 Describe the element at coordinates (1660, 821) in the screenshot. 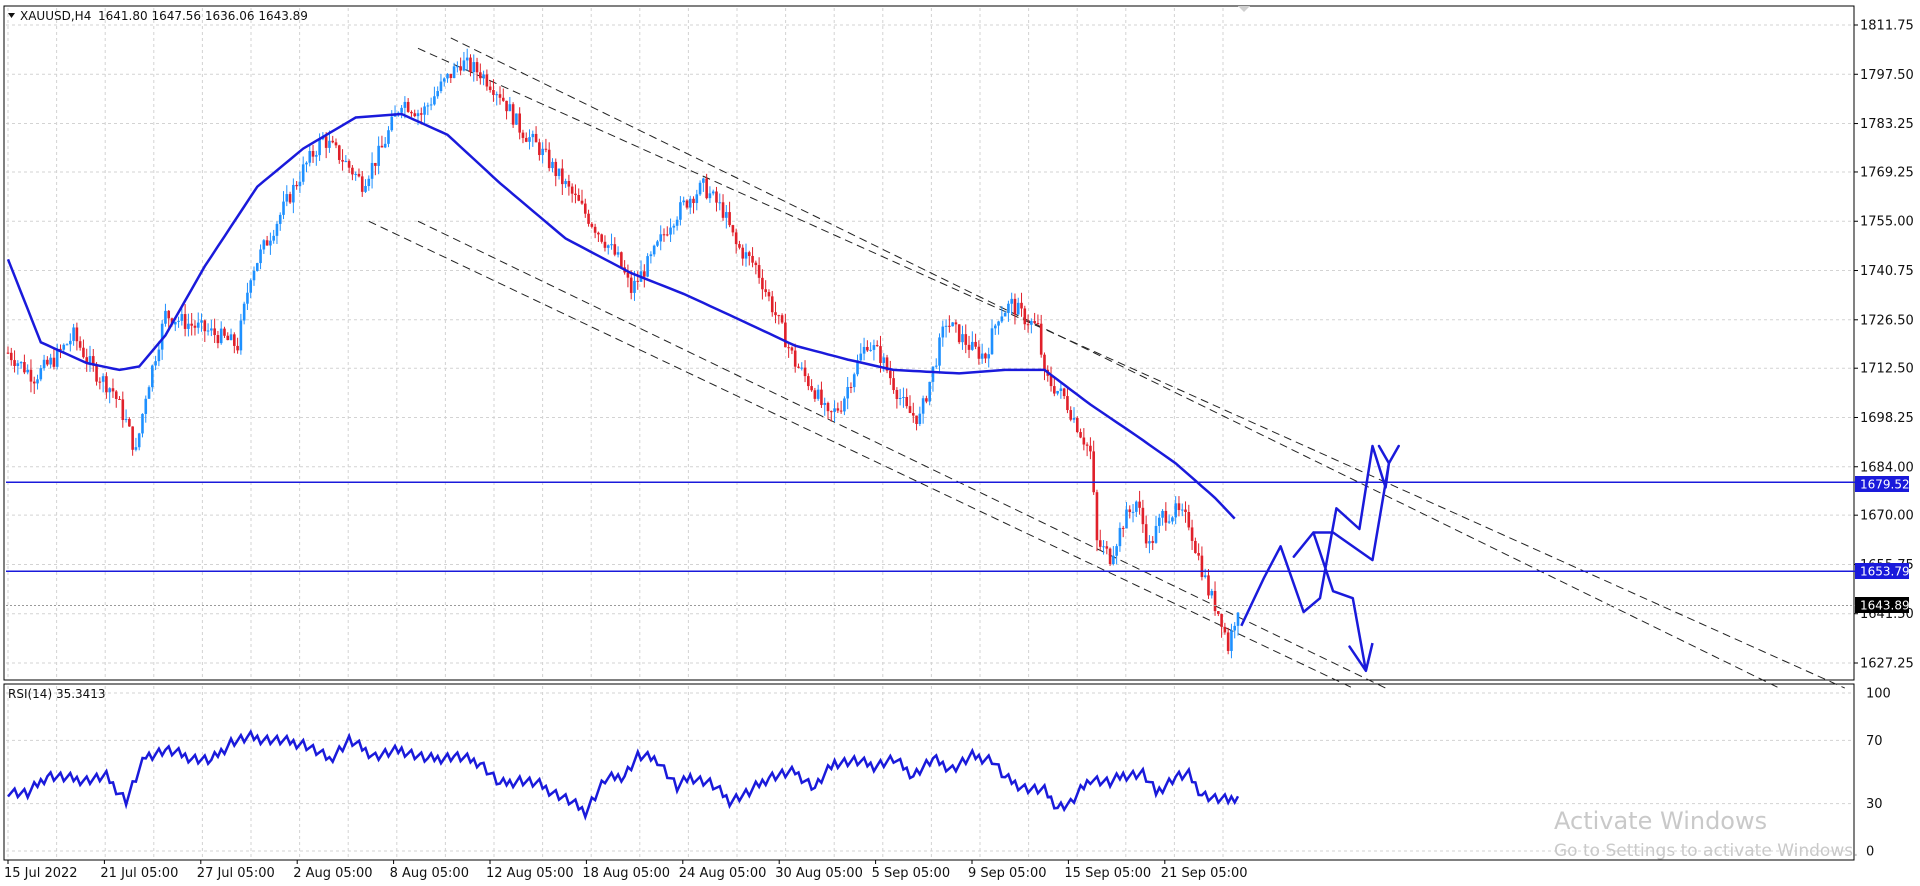

I see `watermark-title: Activate Windows` at that location.